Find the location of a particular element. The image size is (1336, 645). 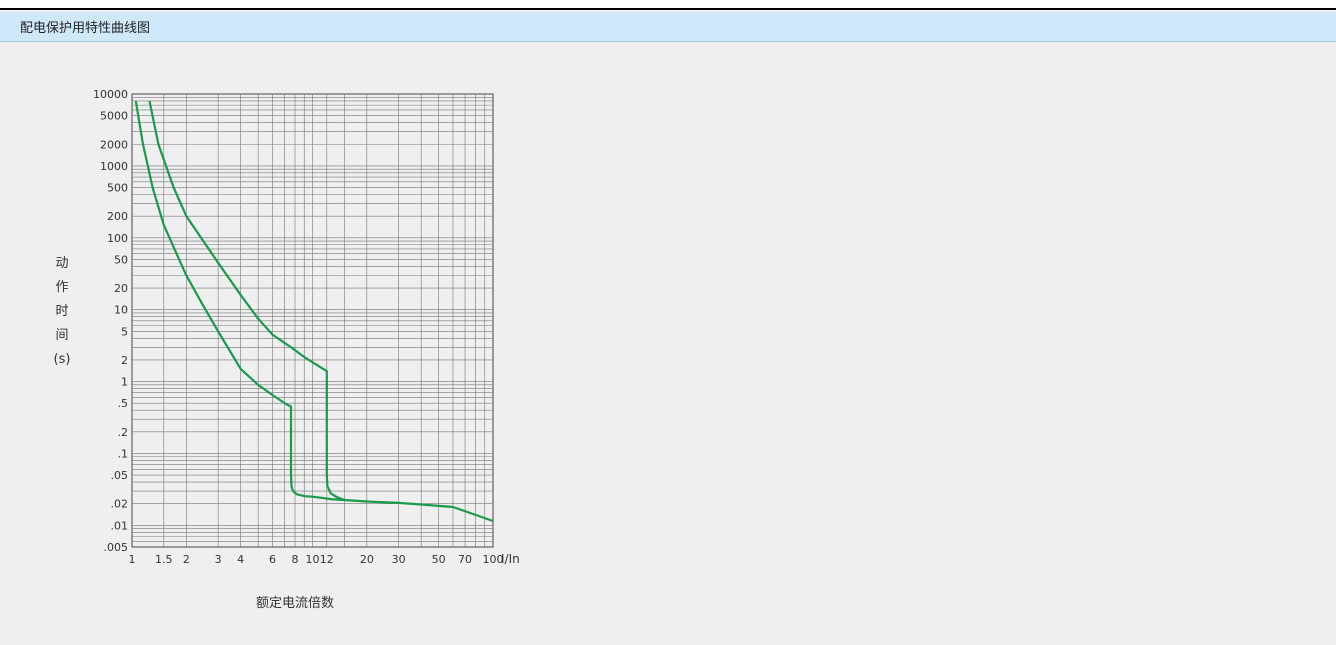

y-tick-label: .2 is located at coordinates (123, 432).